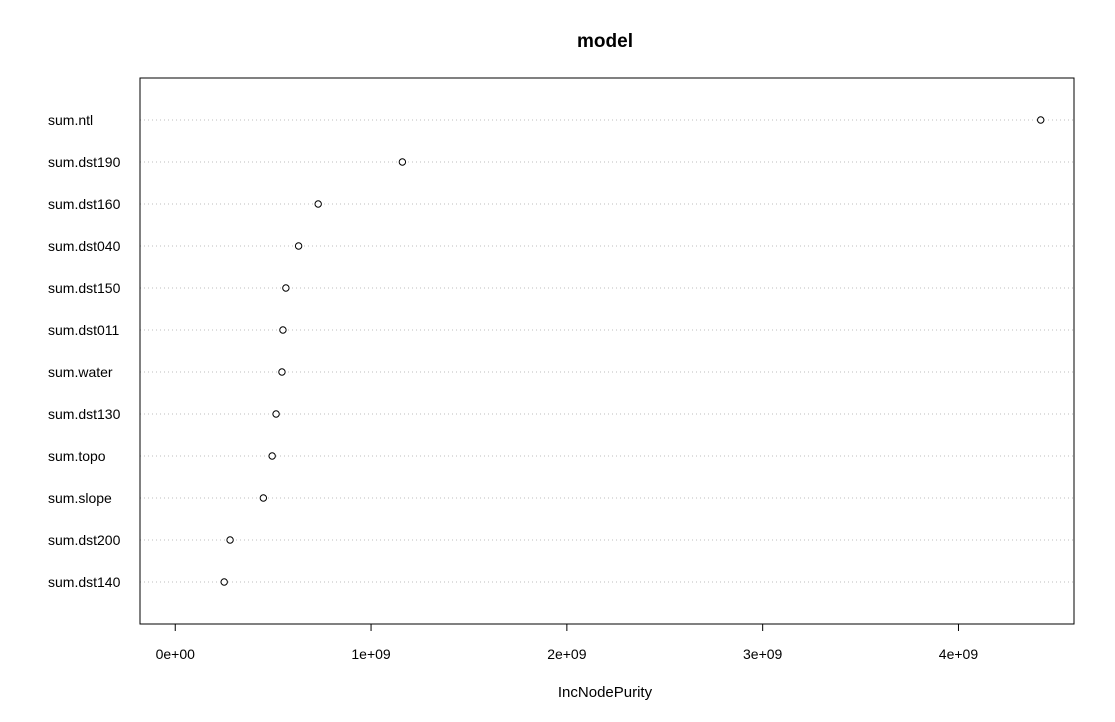  What do you see at coordinates (176, 654) in the screenshot?
I see `x-tick-label: 0e+00` at bounding box center [176, 654].